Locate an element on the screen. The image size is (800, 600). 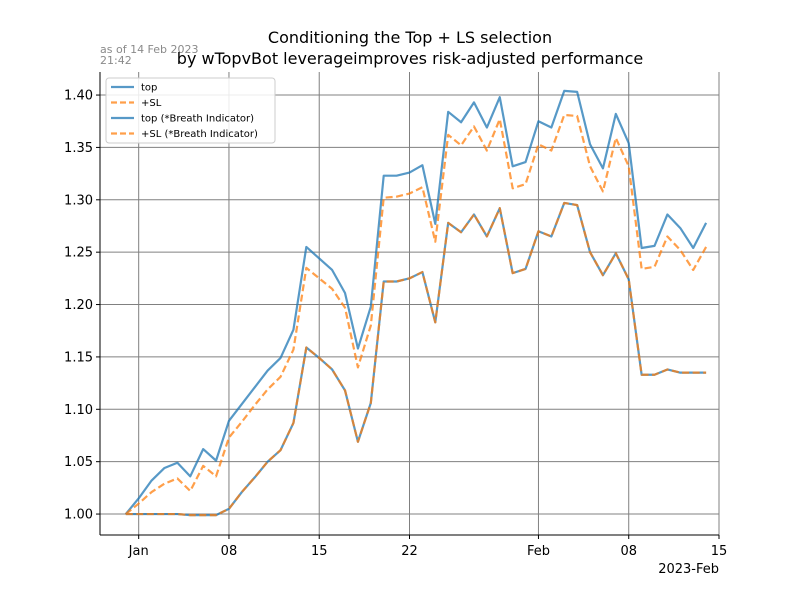
timestamp: as of 14 Feb 2023 21:42 is located at coordinates (149, 55).